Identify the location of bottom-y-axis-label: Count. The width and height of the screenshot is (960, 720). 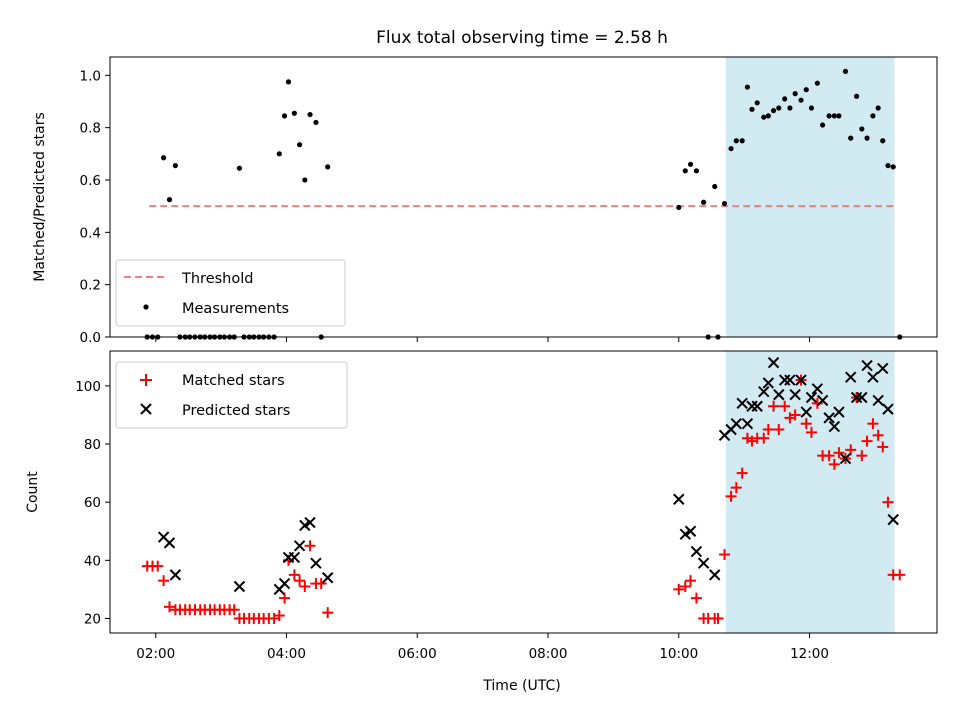
(33, 492).